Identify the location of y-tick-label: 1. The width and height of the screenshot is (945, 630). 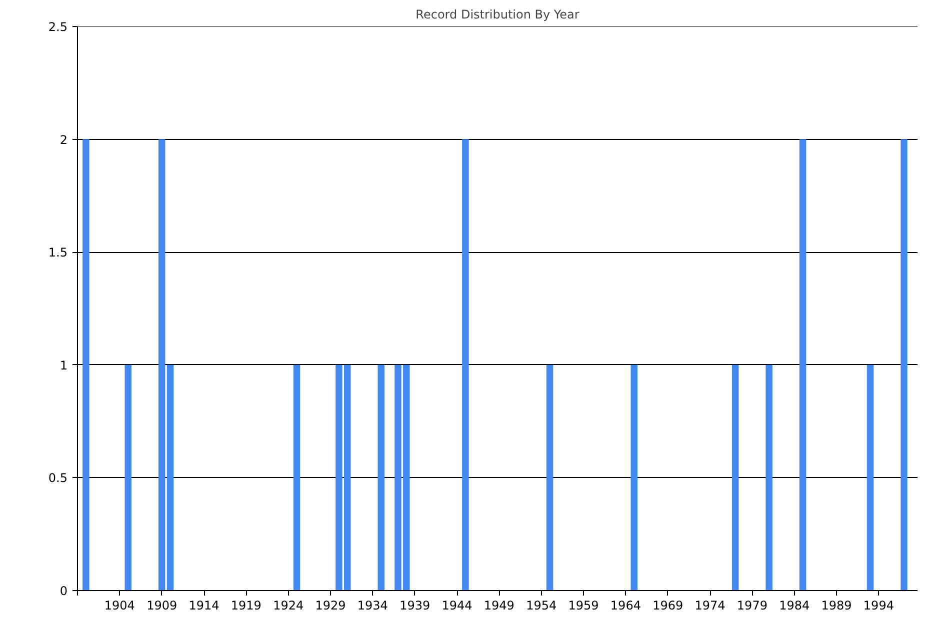
(64, 365).